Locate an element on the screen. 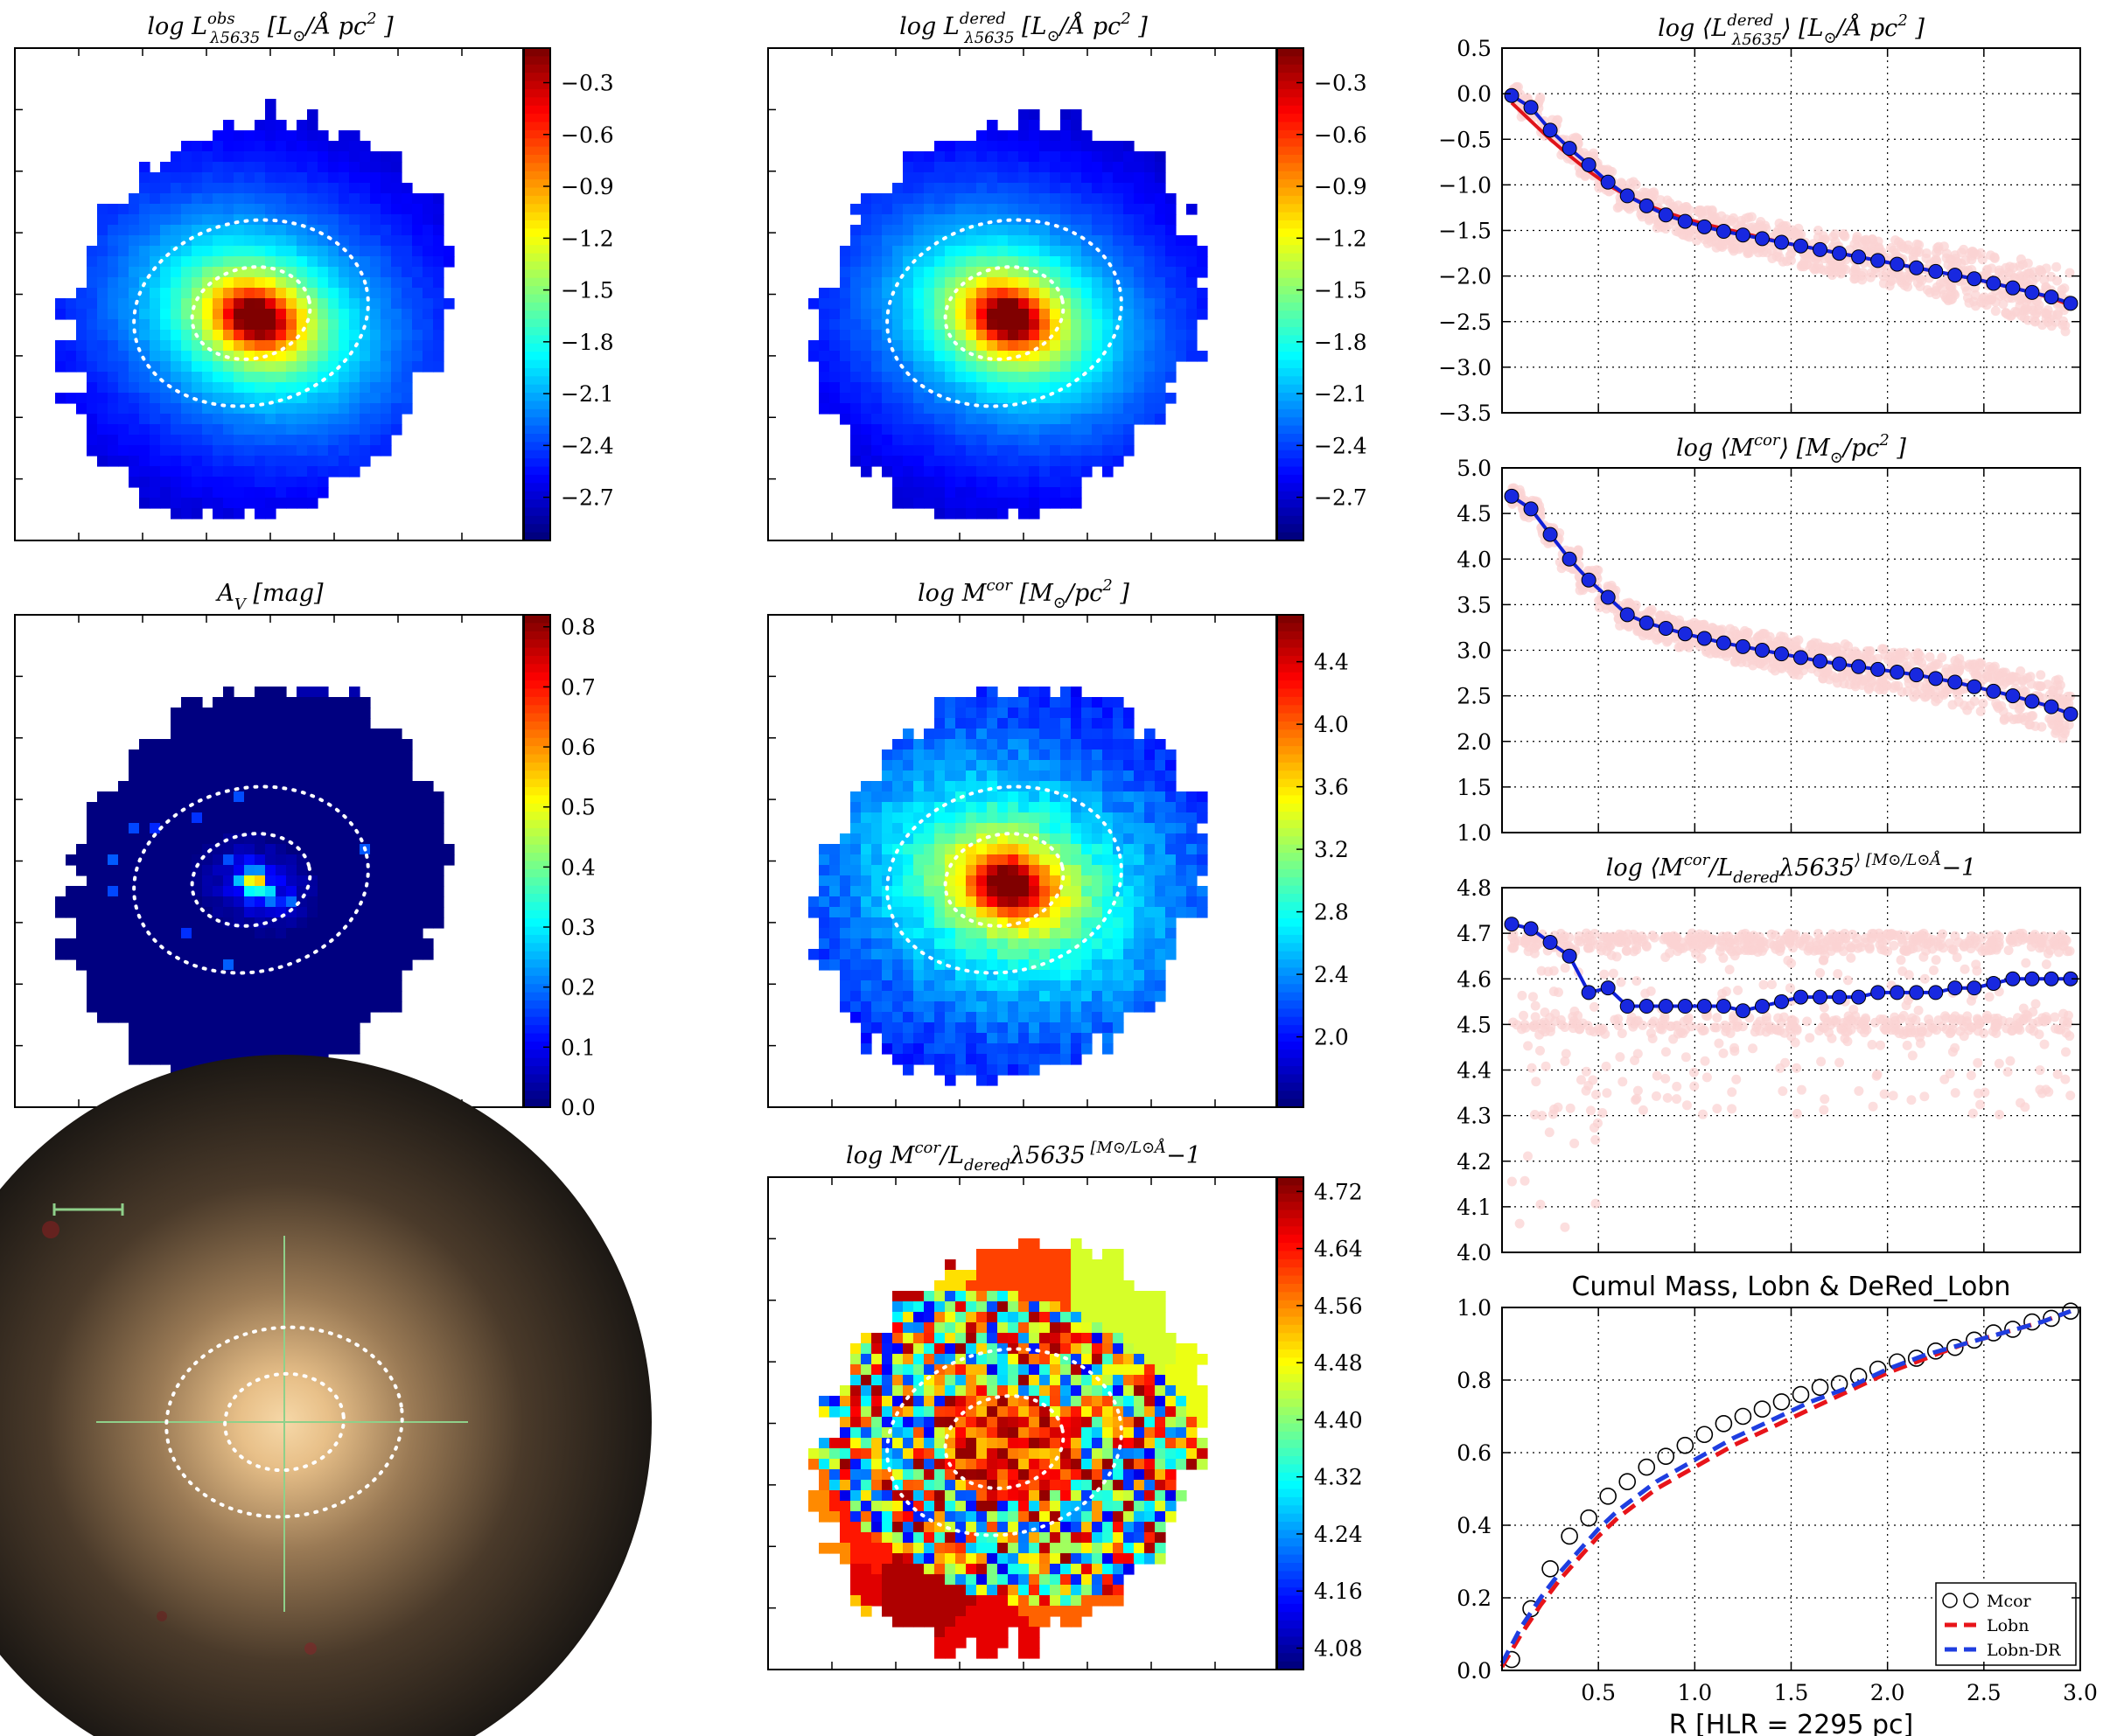 This screenshot has height=1736, width=2110. colorbar-mcor: 4.4 4.0 3.6 3.2 2.8 2.4 2.0 is located at coordinates (1312, 861).